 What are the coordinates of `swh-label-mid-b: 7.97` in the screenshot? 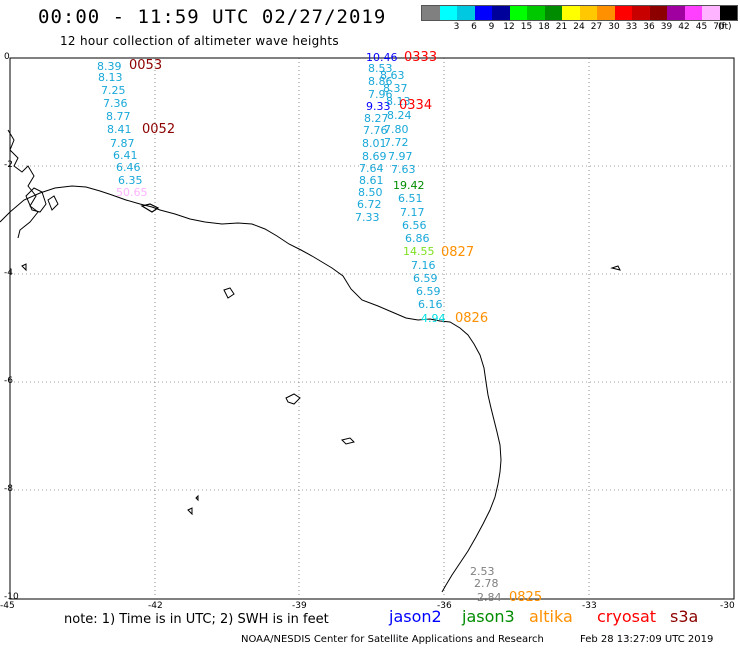 It's located at (400, 156).